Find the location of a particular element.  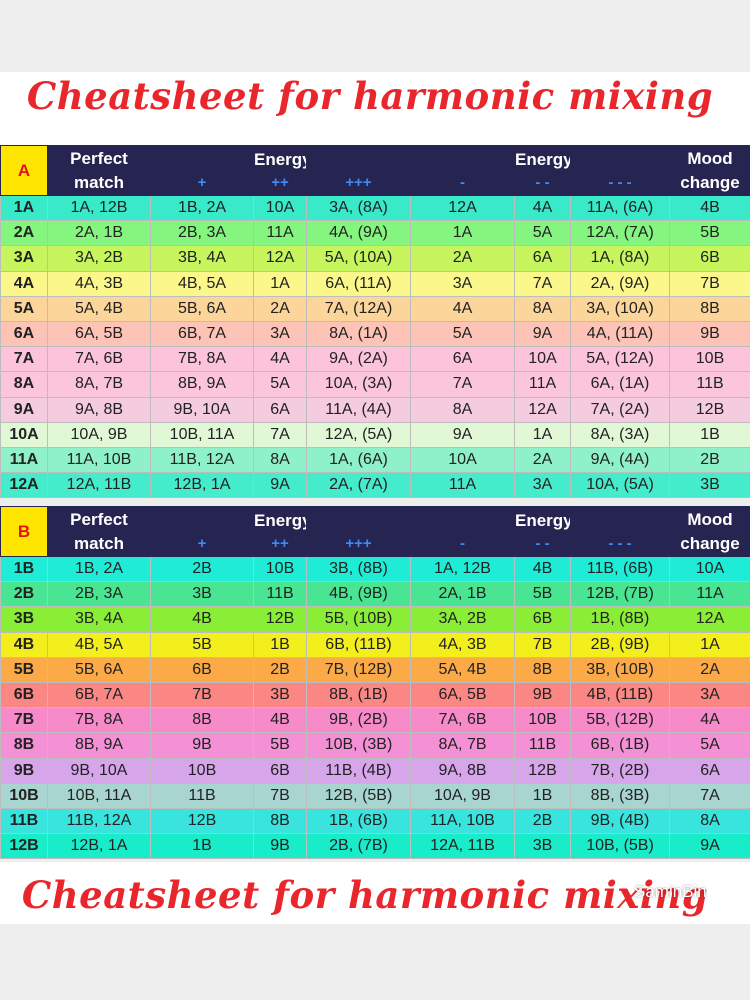

header-mood-line2: change is located at coordinates (710, 182).